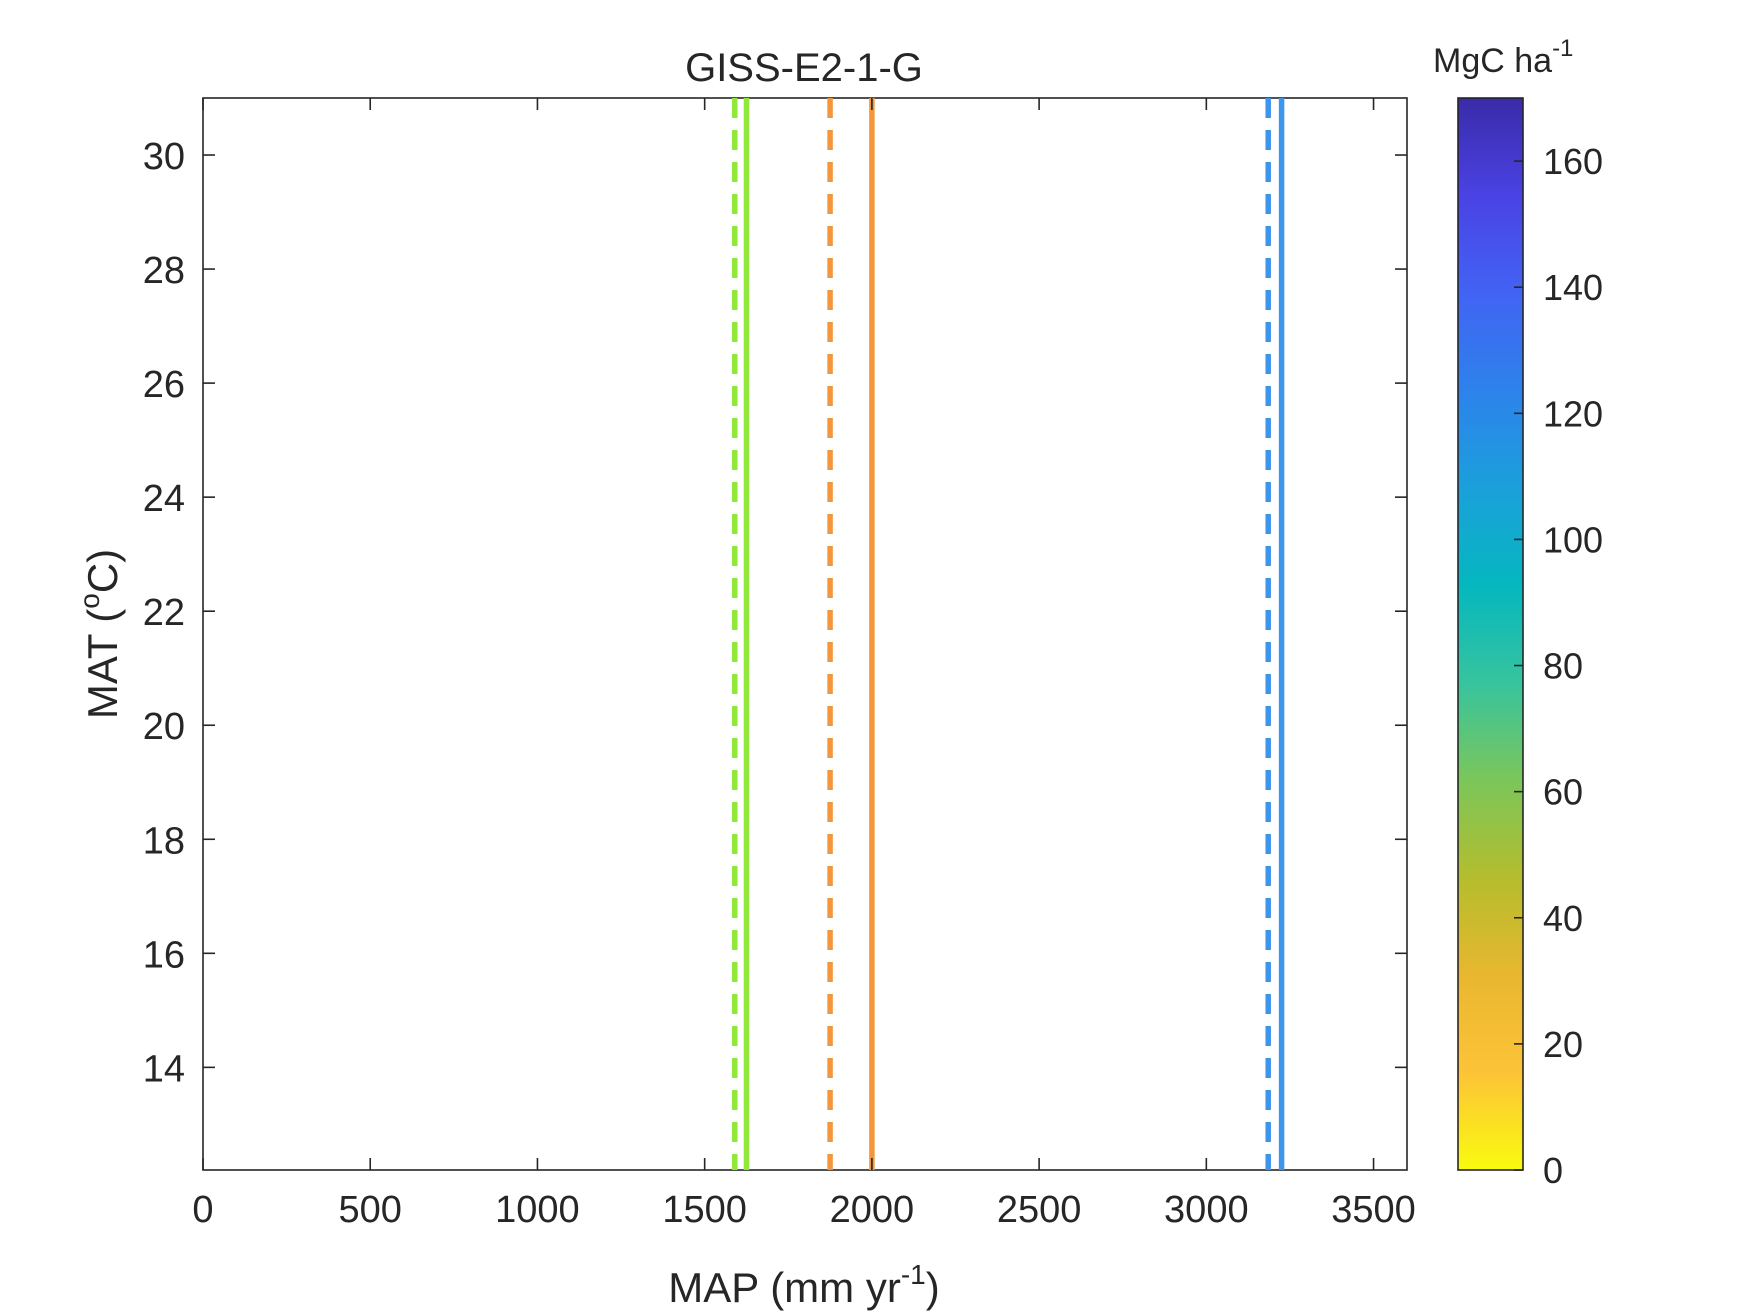  What do you see at coordinates (1563, 666) in the screenshot?
I see `colorbar-tick-label: 80` at bounding box center [1563, 666].